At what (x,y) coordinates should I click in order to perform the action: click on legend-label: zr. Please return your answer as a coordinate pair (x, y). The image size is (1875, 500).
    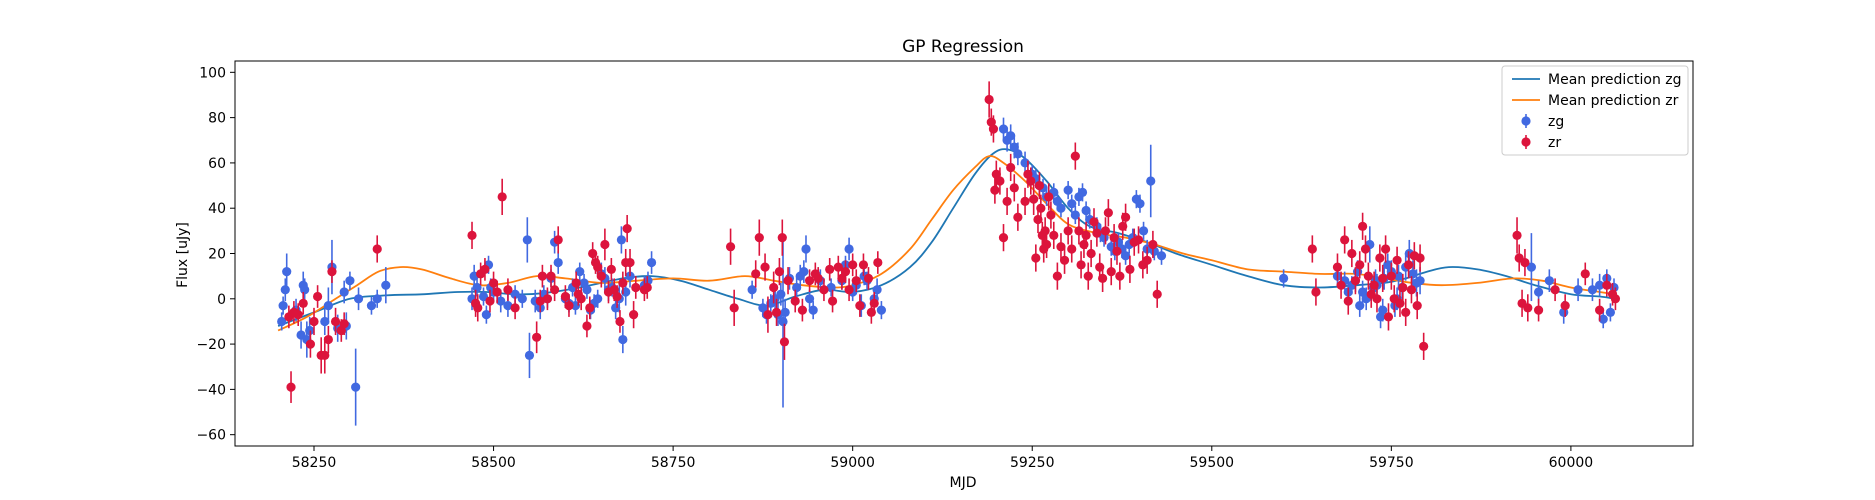
    Looking at the image, I should click on (1554, 143).